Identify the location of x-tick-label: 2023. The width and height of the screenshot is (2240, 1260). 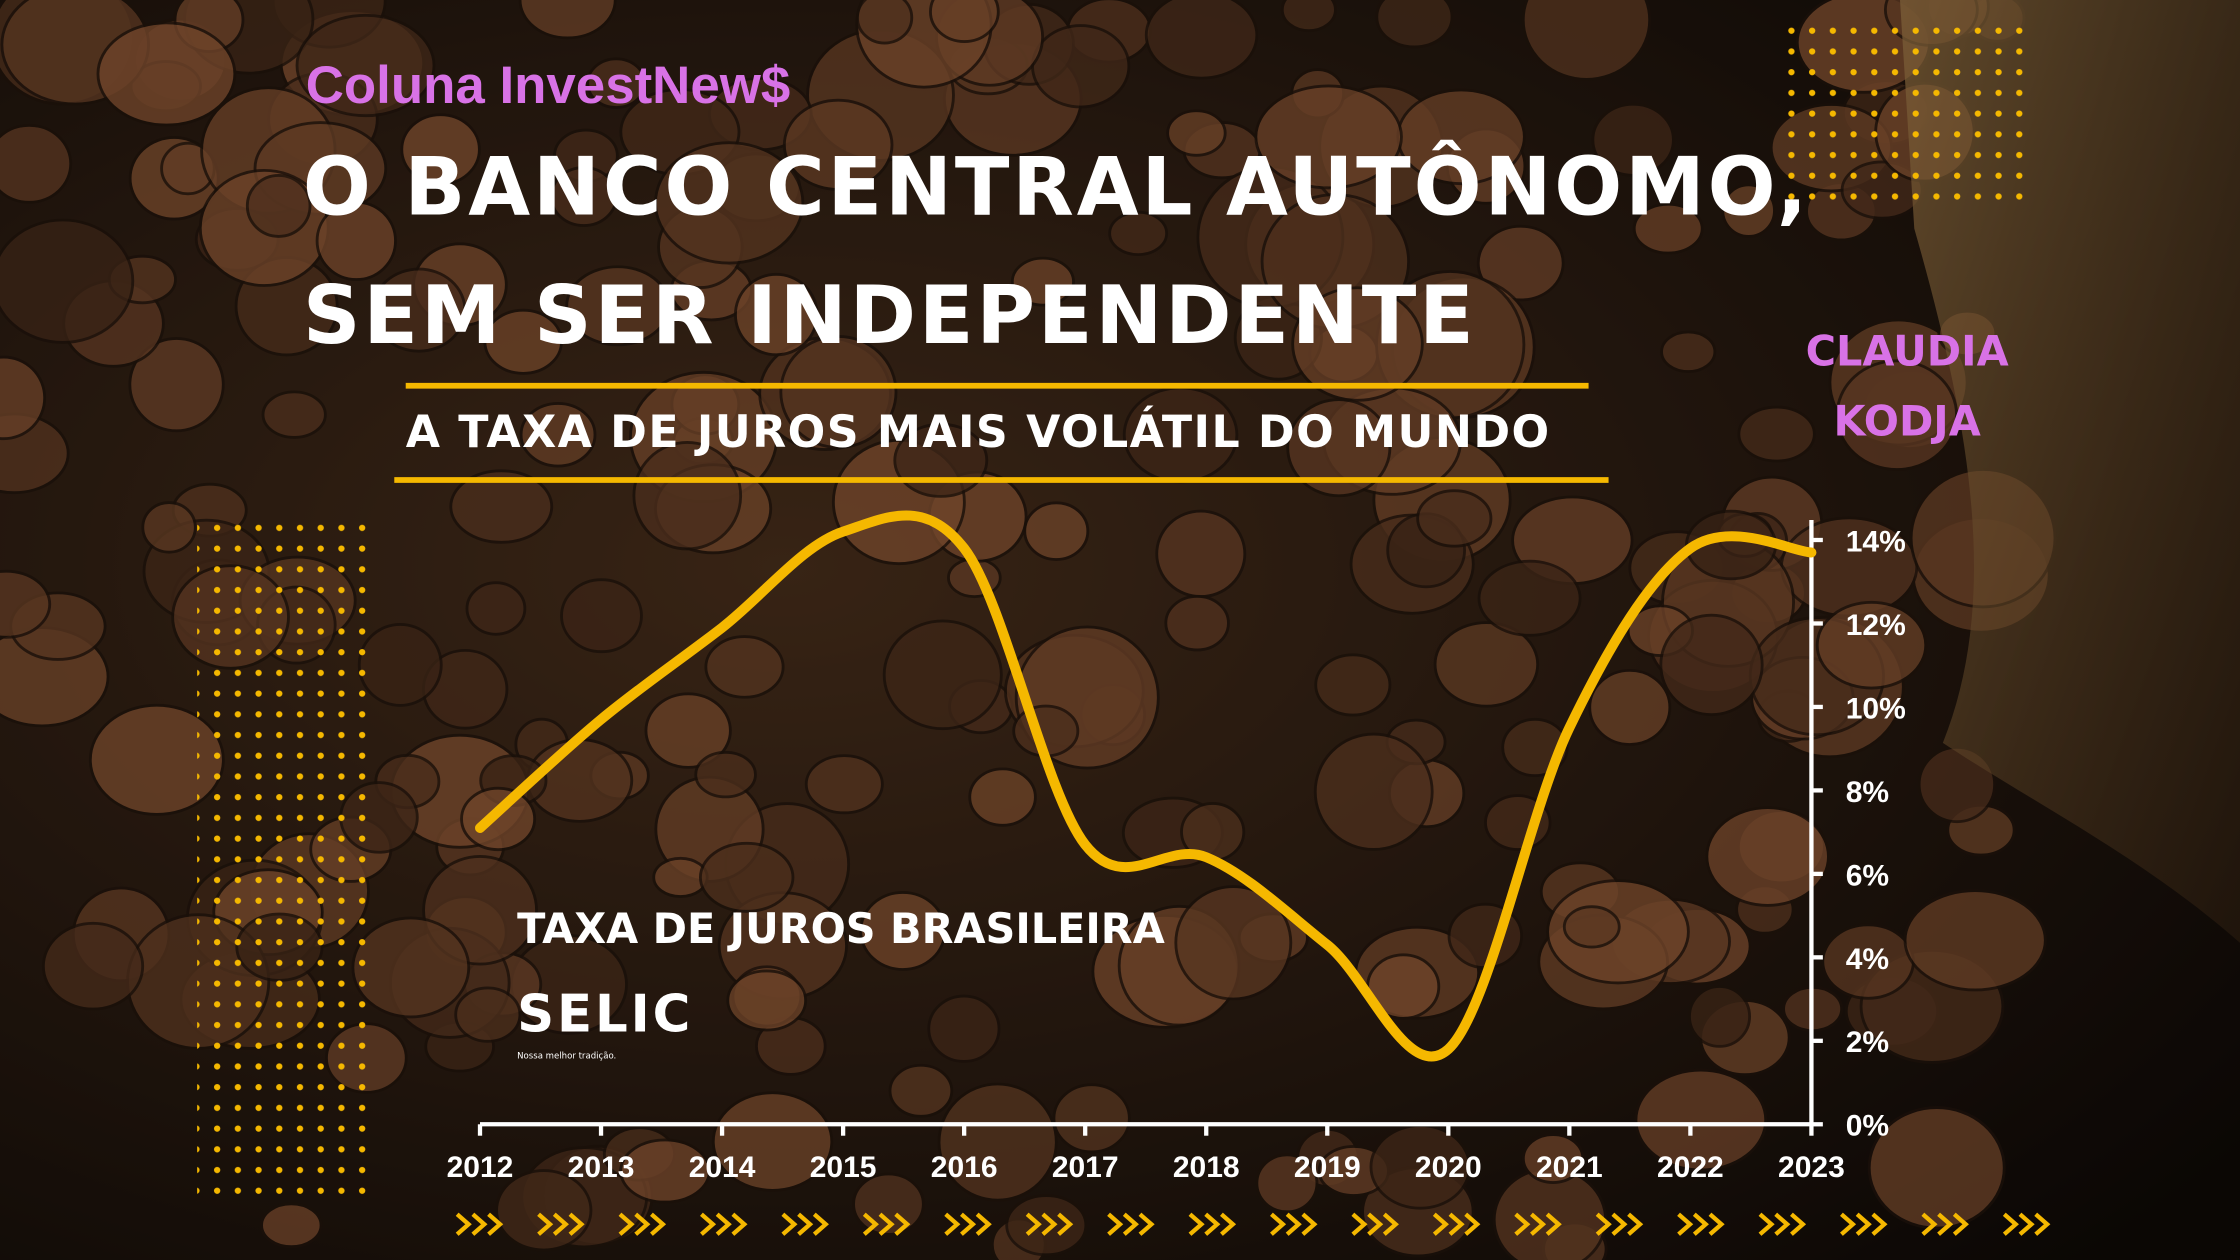
(1811, 1167).